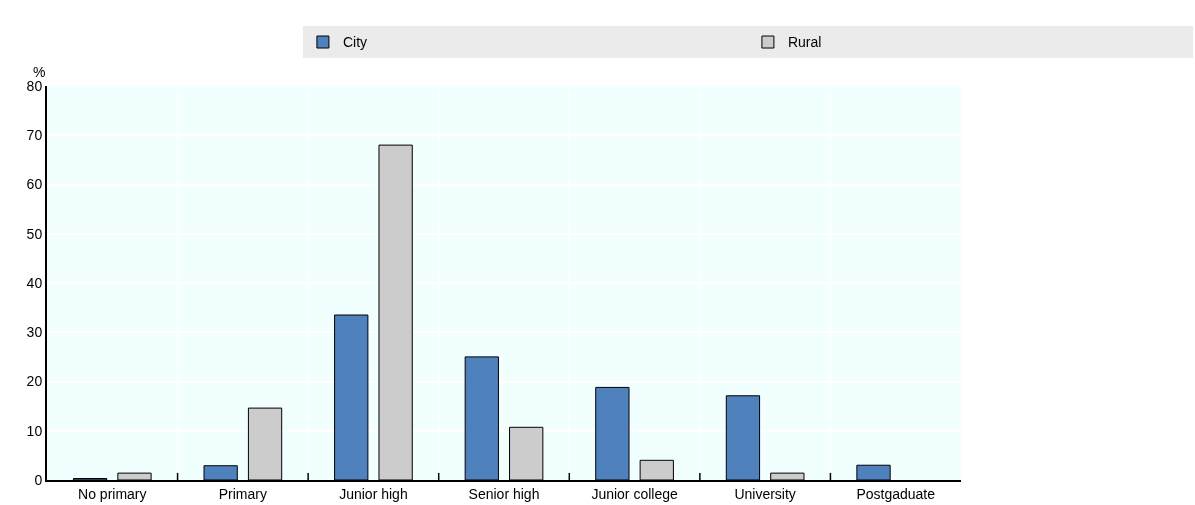 Image resolution: width=1195 pixels, height=505 pixels. What do you see at coordinates (39, 72) in the screenshot?
I see `y-axis-title: %` at bounding box center [39, 72].